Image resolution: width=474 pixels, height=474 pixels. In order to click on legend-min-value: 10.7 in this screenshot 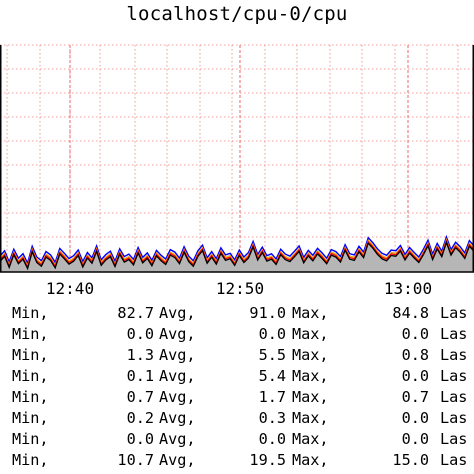, I will do `click(135, 460)`.